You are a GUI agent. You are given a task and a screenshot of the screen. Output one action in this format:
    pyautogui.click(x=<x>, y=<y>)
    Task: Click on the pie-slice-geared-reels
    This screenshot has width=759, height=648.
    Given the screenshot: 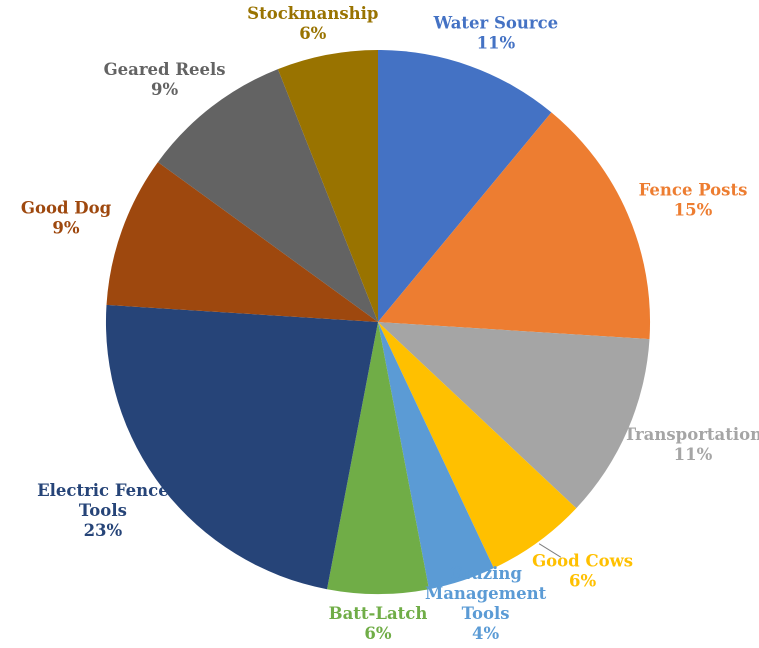 What is the action you would take?
    pyautogui.click(x=267, y=195)
    